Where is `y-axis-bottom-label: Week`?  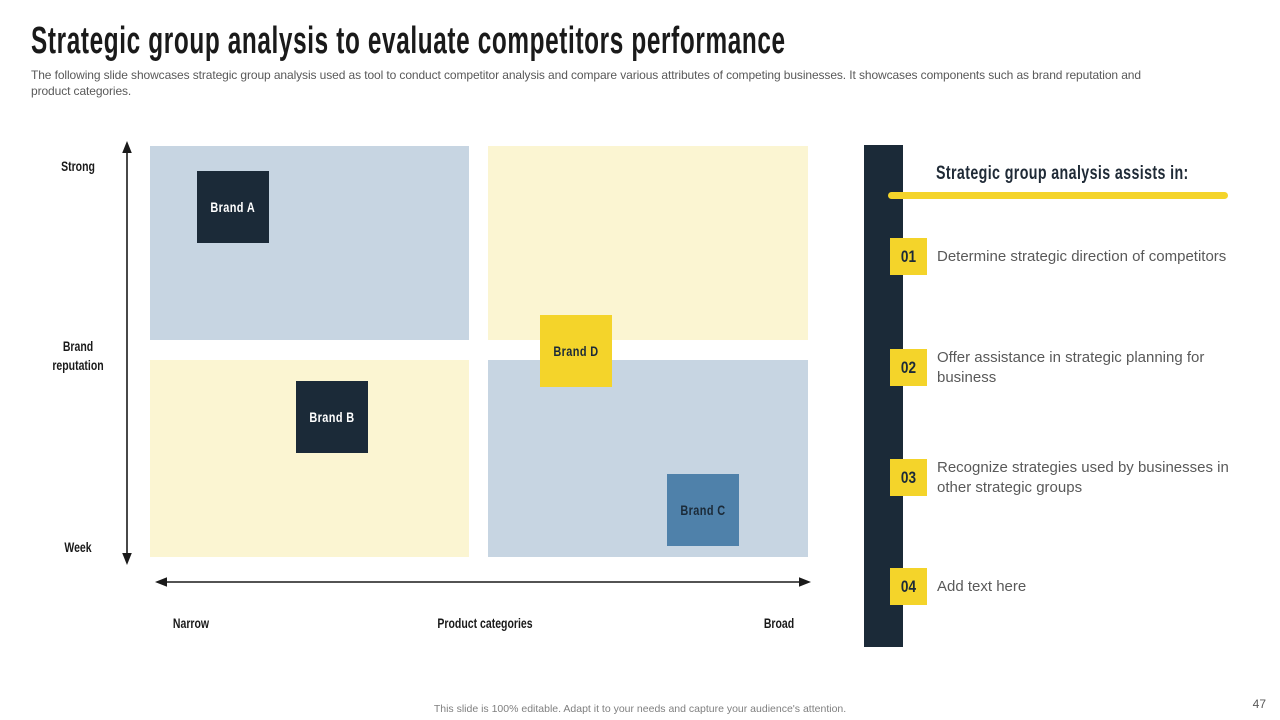 y-axis-bottom-label: Week is located at coordinates (78, 547).